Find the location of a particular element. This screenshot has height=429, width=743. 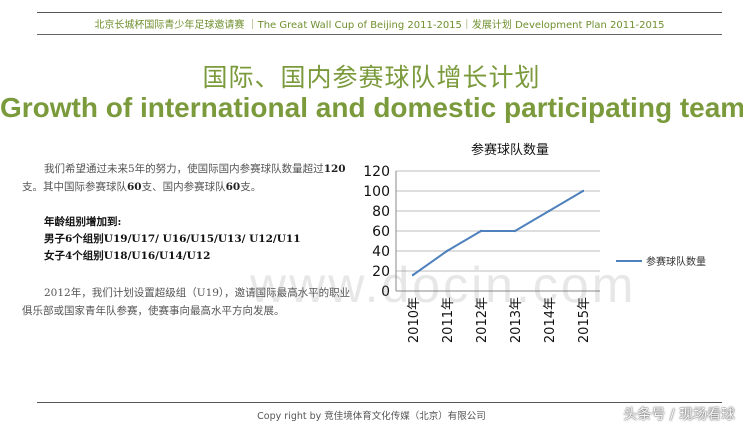

y-tick-label: 80 is located at coordinates (381, 212).